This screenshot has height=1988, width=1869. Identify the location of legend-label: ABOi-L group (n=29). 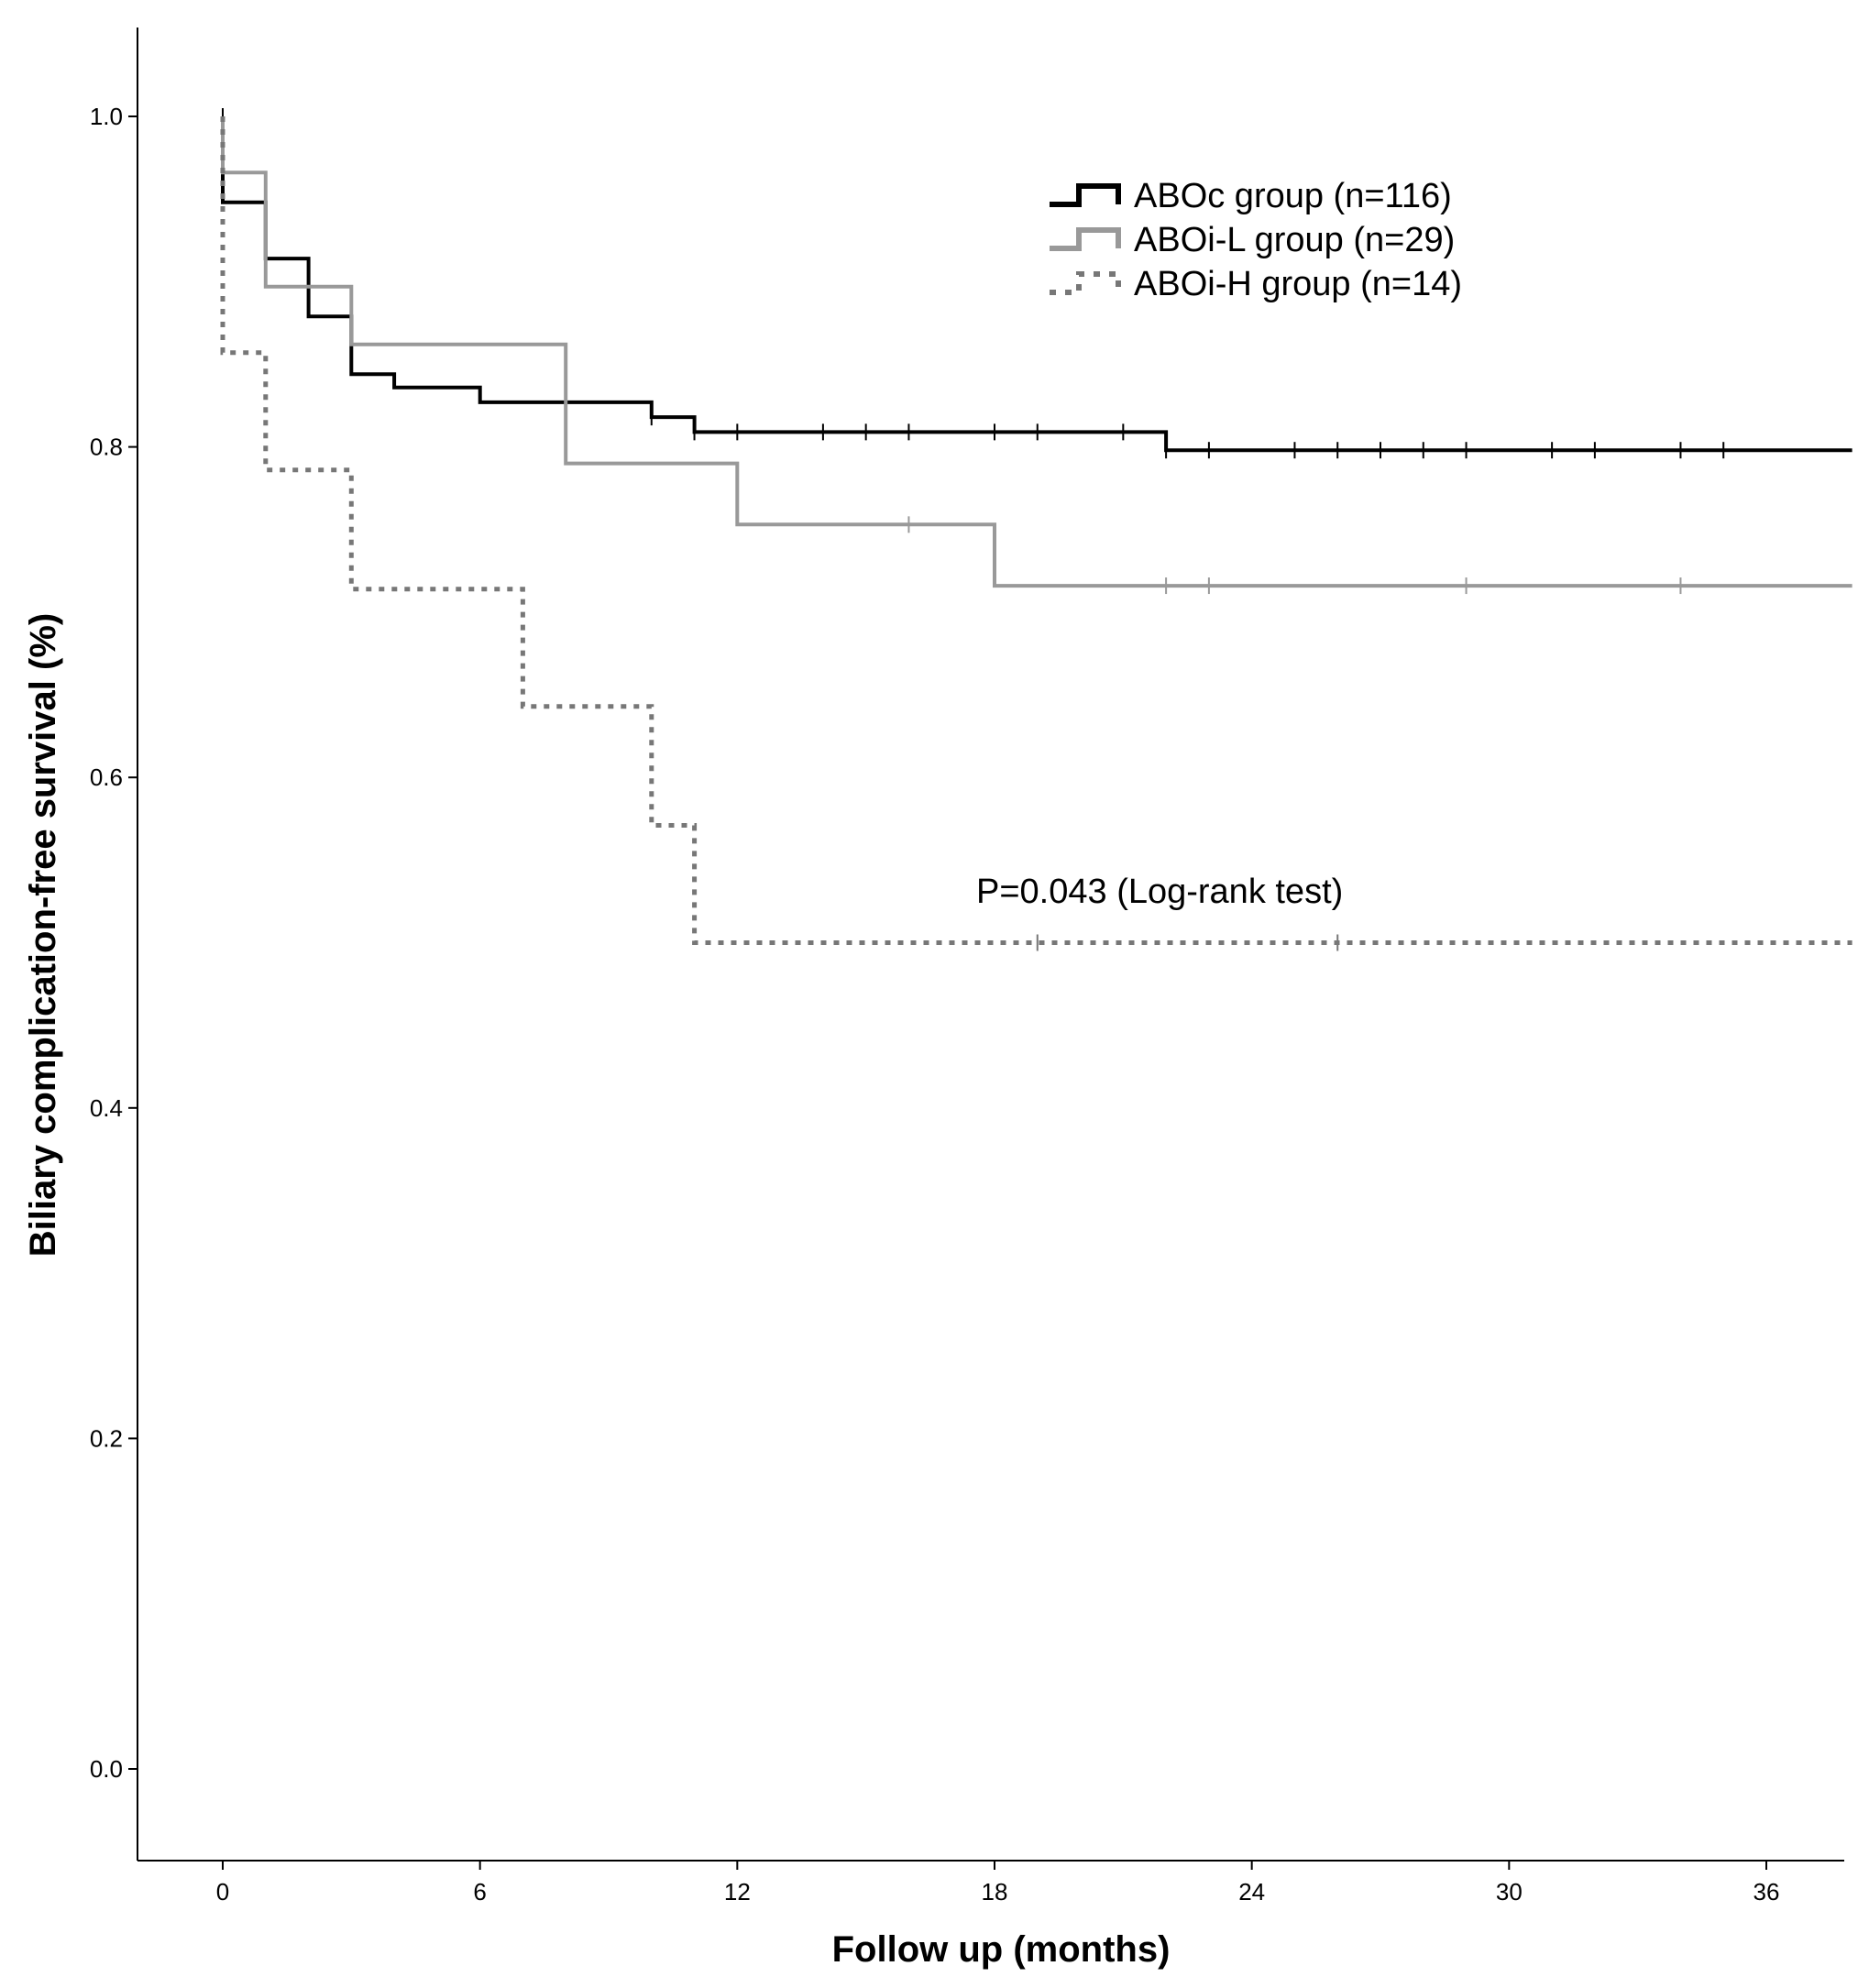
(1295, 240).